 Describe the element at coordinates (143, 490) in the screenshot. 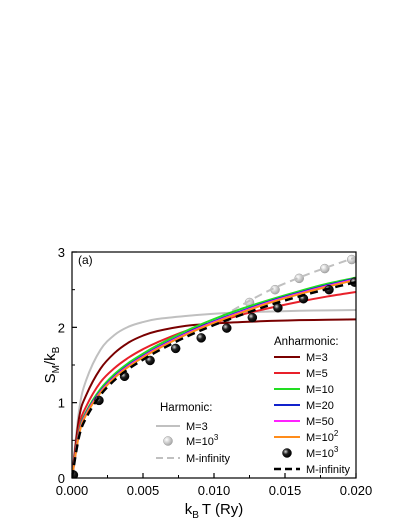

I see `x-tick-label: 0.005` at that location.